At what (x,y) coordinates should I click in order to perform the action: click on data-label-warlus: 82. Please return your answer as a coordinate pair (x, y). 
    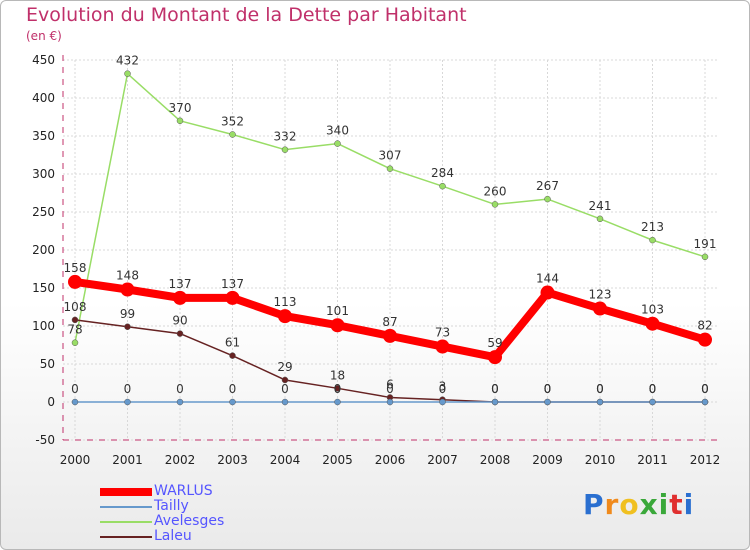
    Looking at the image, I should click on (704, 326).